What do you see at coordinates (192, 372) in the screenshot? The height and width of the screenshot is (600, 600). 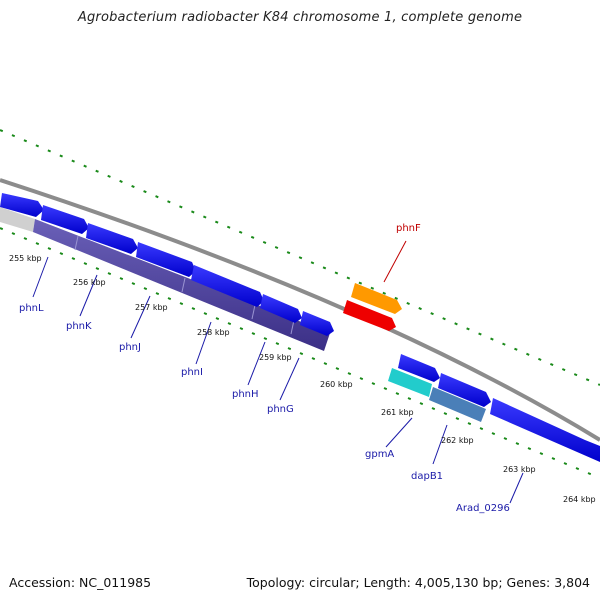 I see `gene-label-phnI: phnI` at bounding box center [192, 372].